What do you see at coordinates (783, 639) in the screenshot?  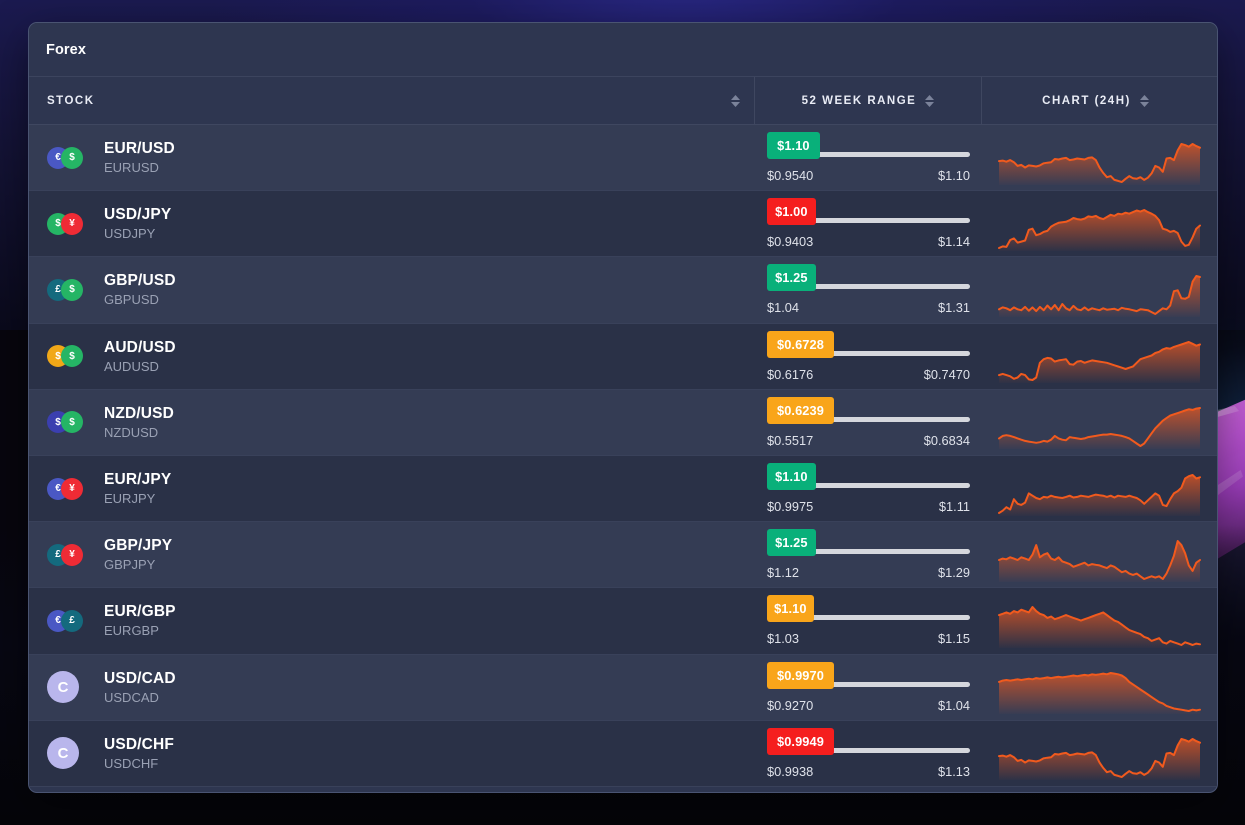 I see `range-min: $1.03` at bounding box center [783, 639].